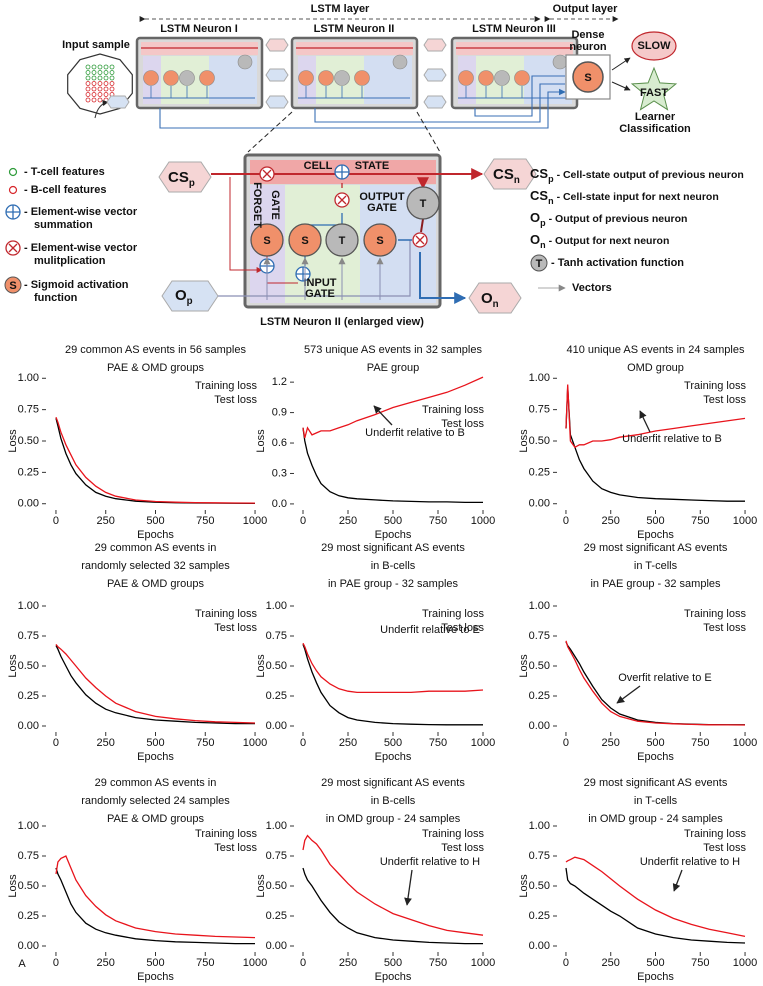 This screenshot has width=763, height=986. I want to click on layer-label: Output layer, so click(586, 9).